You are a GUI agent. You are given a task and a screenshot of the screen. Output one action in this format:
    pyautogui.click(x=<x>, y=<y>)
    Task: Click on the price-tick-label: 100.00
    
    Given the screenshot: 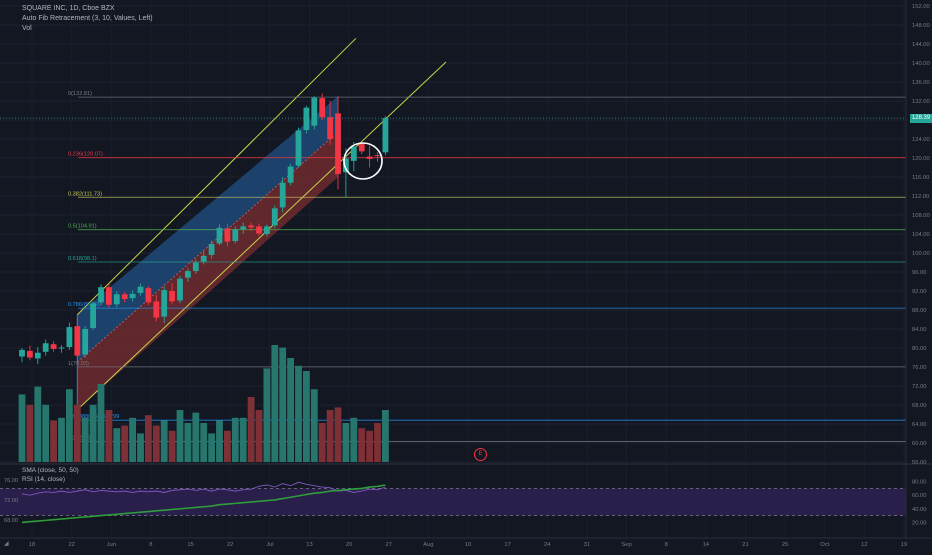 What is the action you would take?
    pyautogui.click(x=921, y=254)
    